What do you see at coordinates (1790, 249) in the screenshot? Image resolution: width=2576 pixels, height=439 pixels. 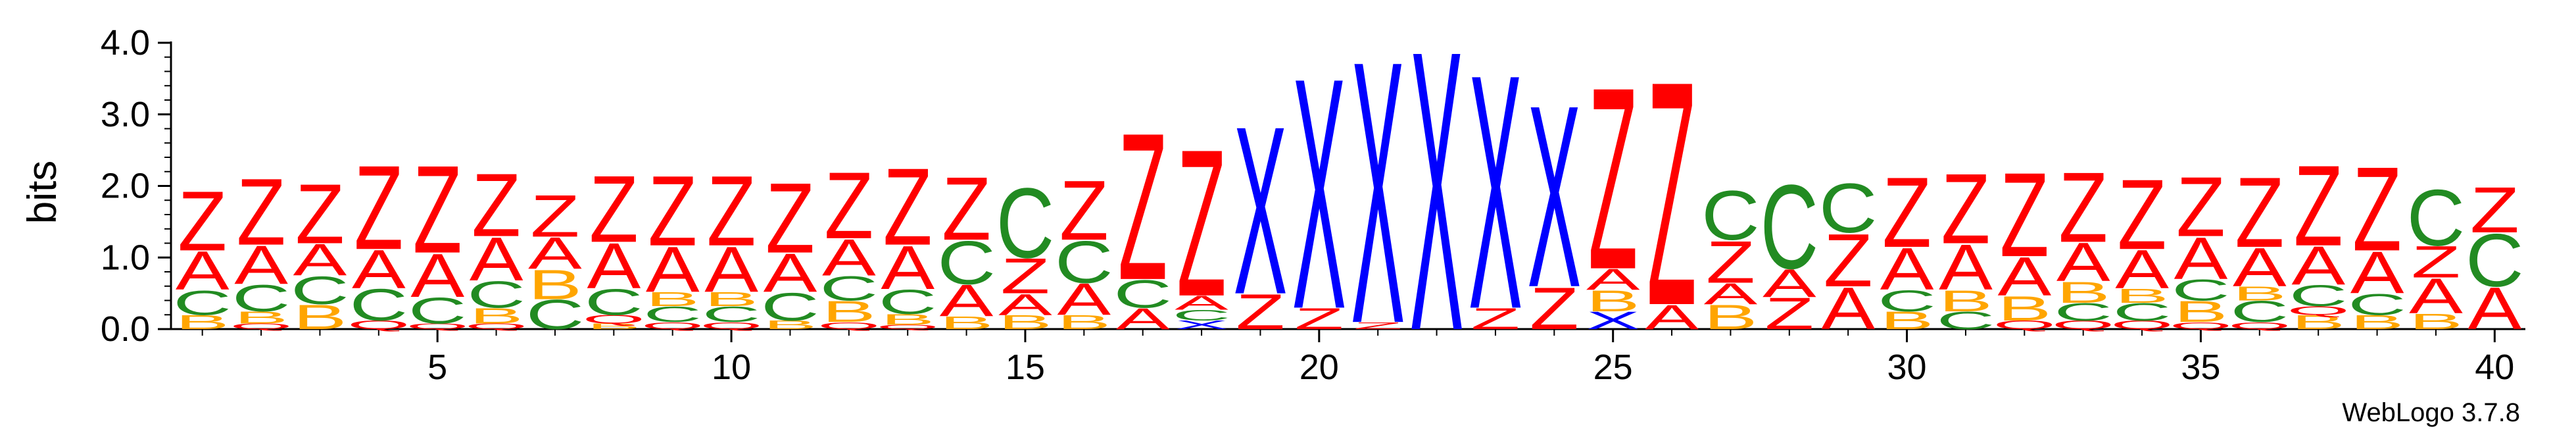 I see `logo-column-28: ZAC` at bounding box center [1790, 249].